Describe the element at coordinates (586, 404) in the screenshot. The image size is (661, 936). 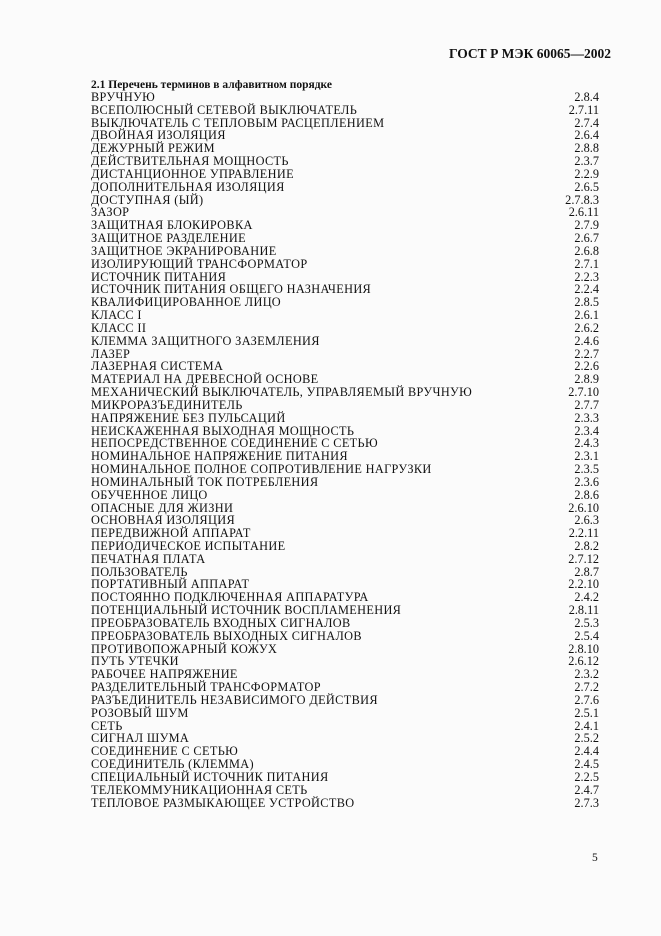
I see `term-reference: 2.7.7` at that location.